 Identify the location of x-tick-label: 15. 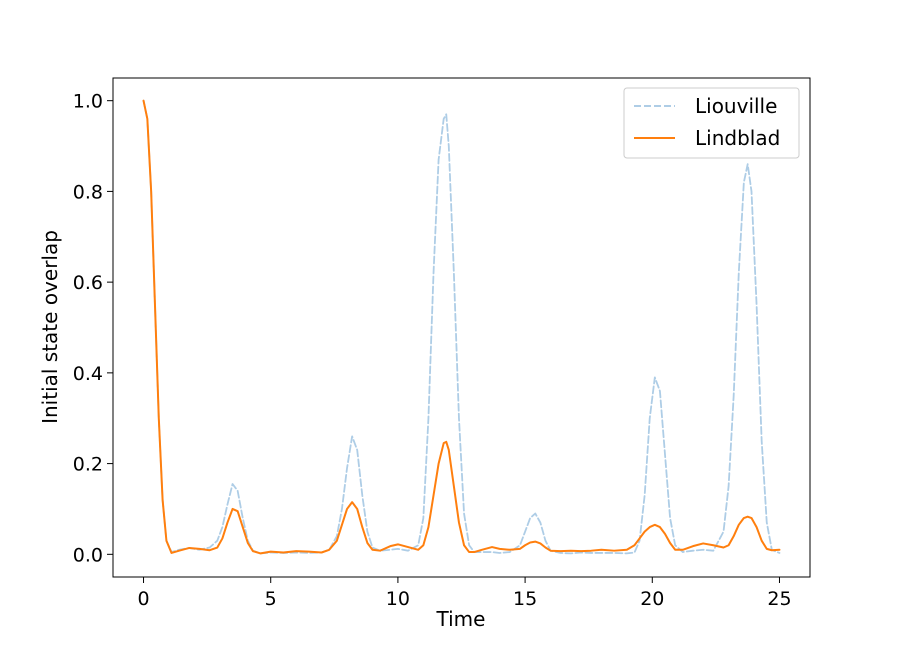
(525, 599).